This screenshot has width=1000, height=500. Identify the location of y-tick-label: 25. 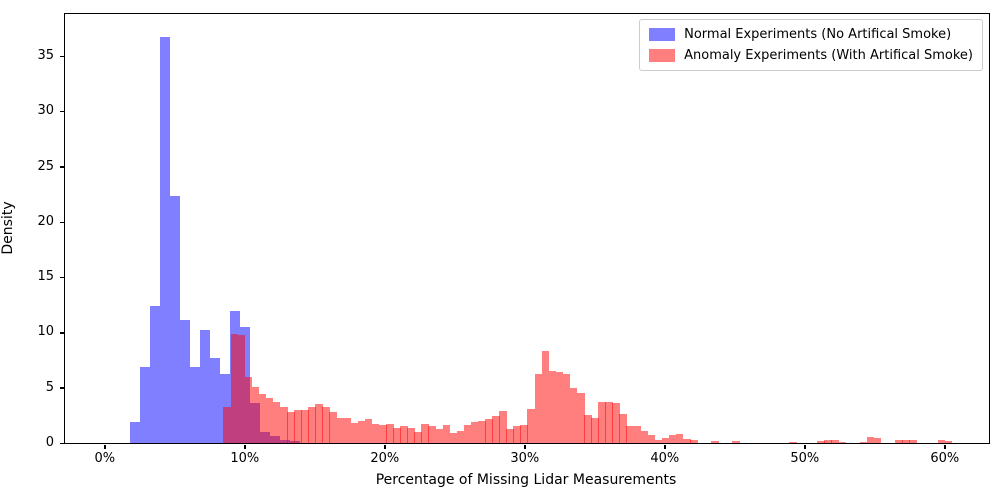
(45, 166).